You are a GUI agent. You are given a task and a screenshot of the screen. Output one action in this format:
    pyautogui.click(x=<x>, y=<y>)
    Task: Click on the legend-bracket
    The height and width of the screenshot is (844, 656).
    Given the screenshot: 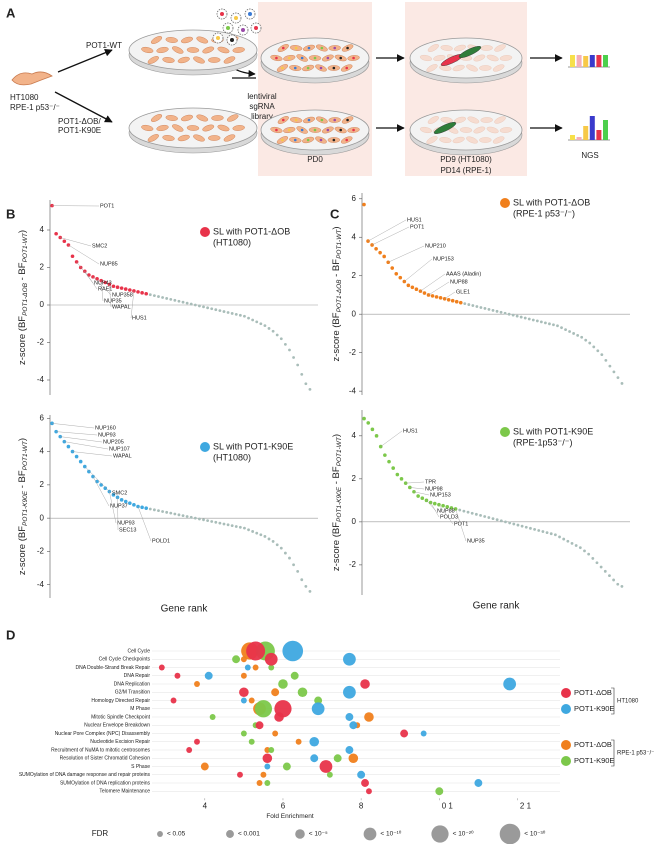 What is the action you would take?
    pyautogui.click(x=613, y=753)
    